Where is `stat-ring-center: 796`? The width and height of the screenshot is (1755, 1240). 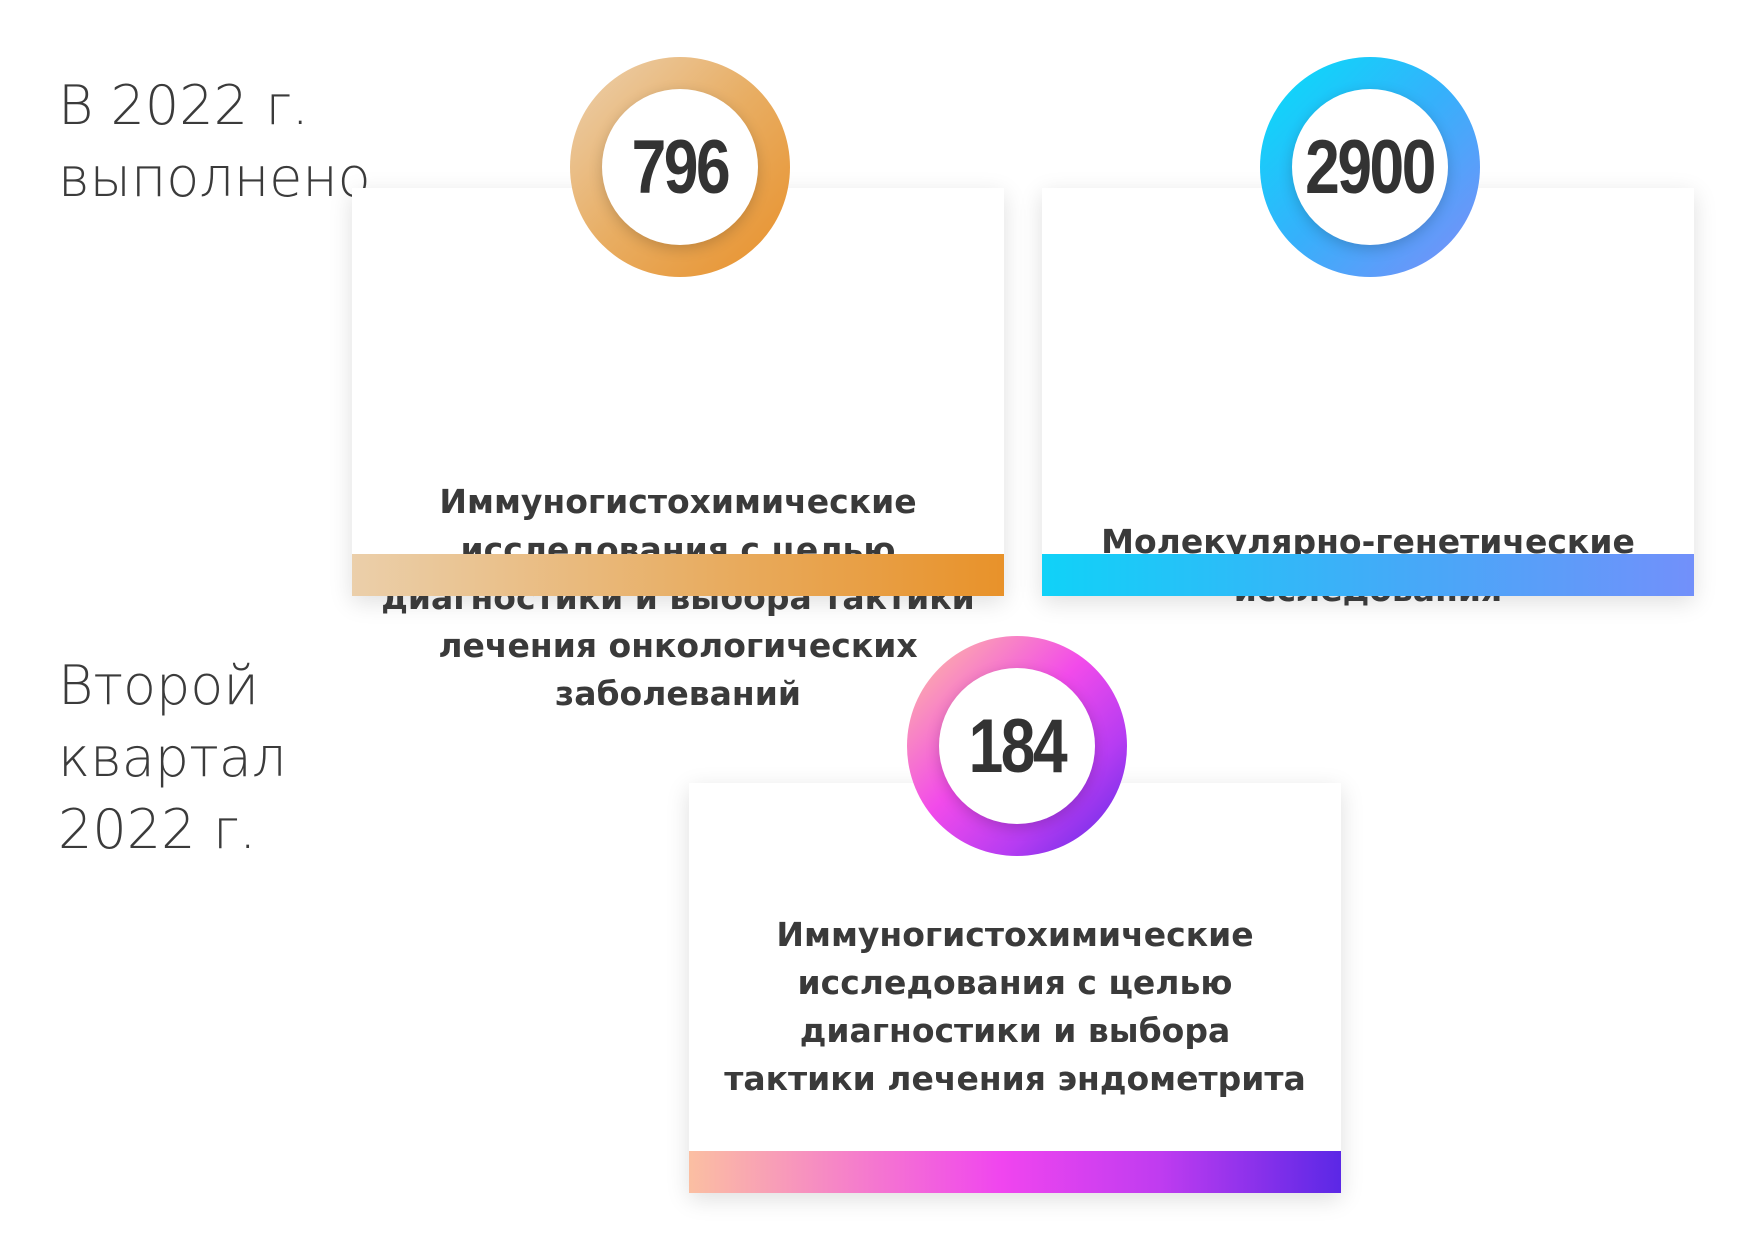 stat-ring-center: 796 is located at coordinates (680, 167).